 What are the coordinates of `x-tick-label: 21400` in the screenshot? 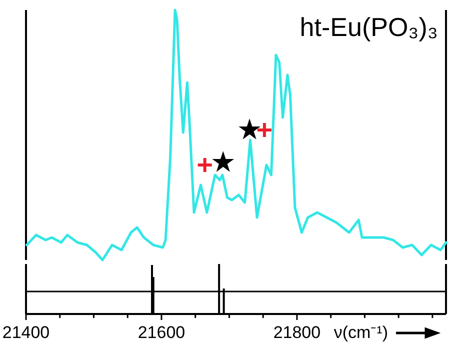 It's located at (26, 332).